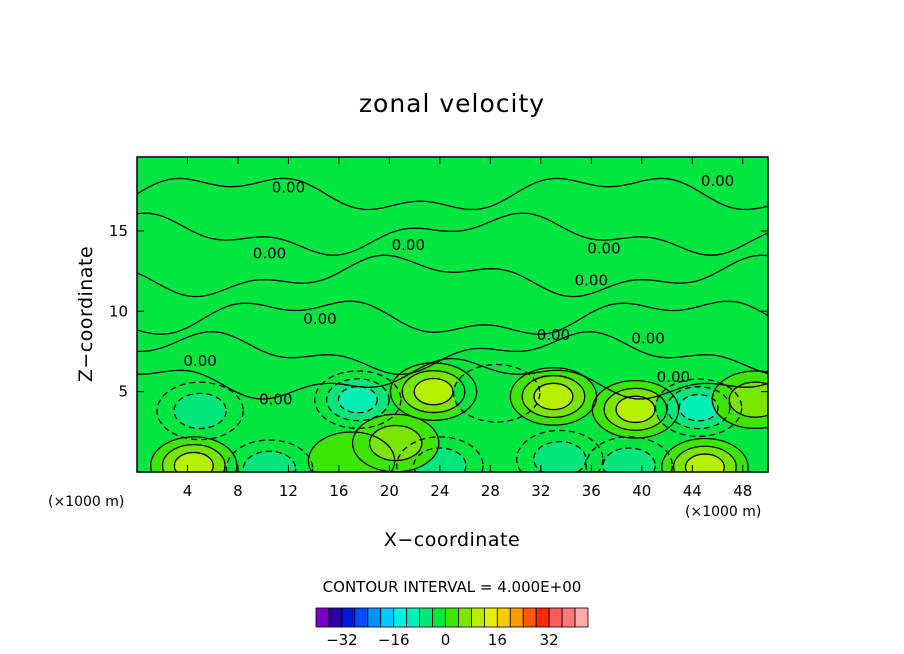 The width and height of the screenshot is (904, 654). I want to click on y-axis-label: Z−coordinate, so click(86, 314).